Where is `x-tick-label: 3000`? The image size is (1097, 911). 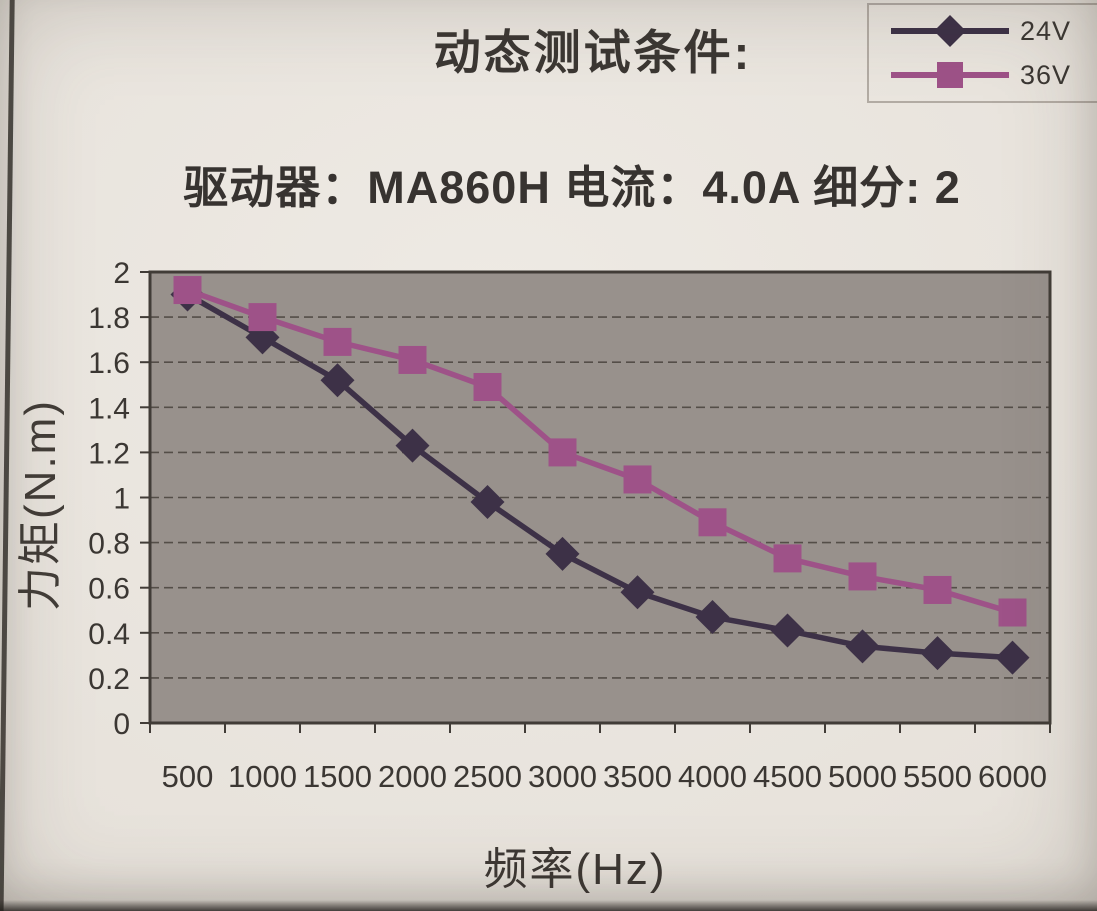
x-tick-label: 3000 is located at coordinates (562, 776).